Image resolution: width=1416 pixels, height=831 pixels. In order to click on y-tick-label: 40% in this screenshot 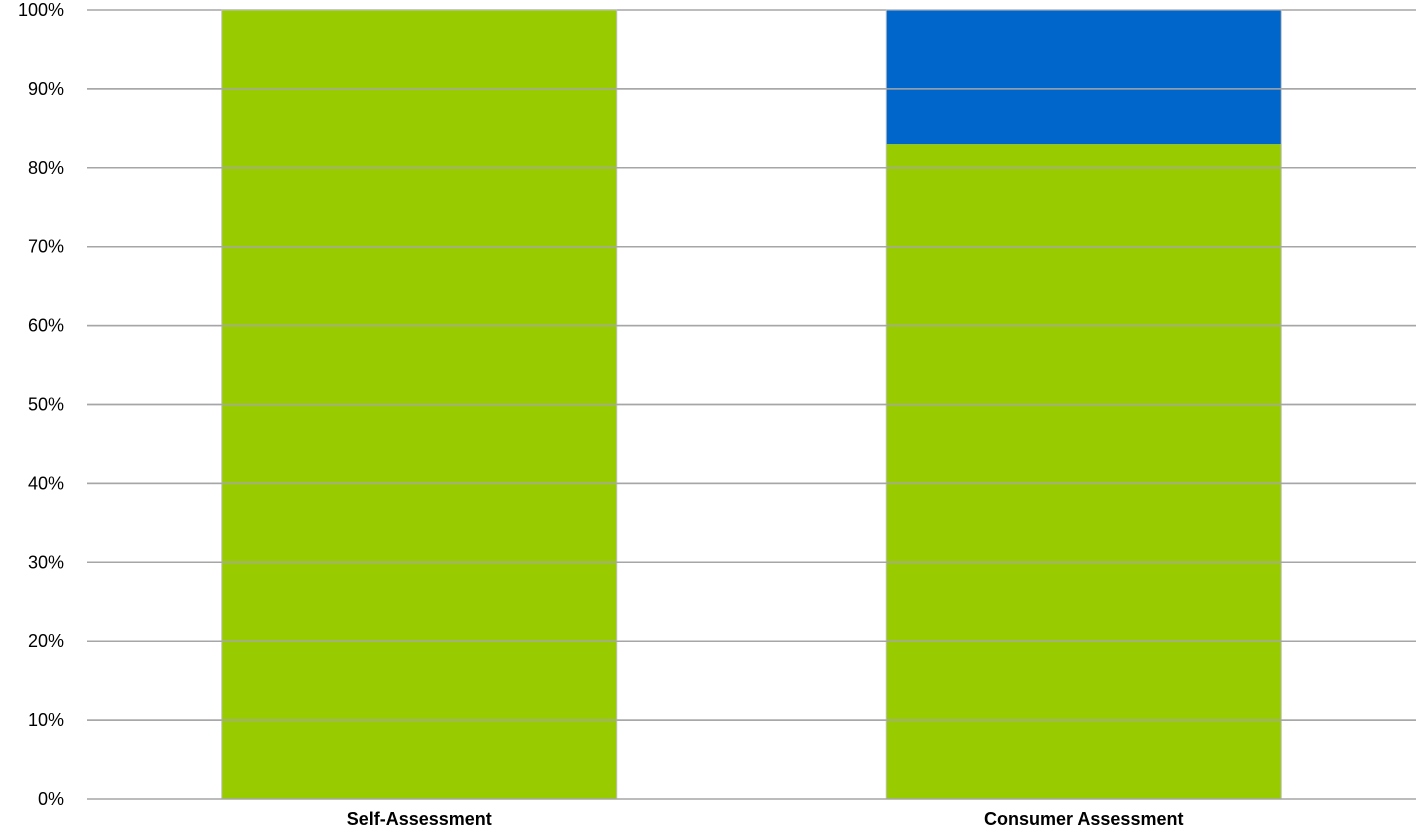, I will do `click(46, 483)`.